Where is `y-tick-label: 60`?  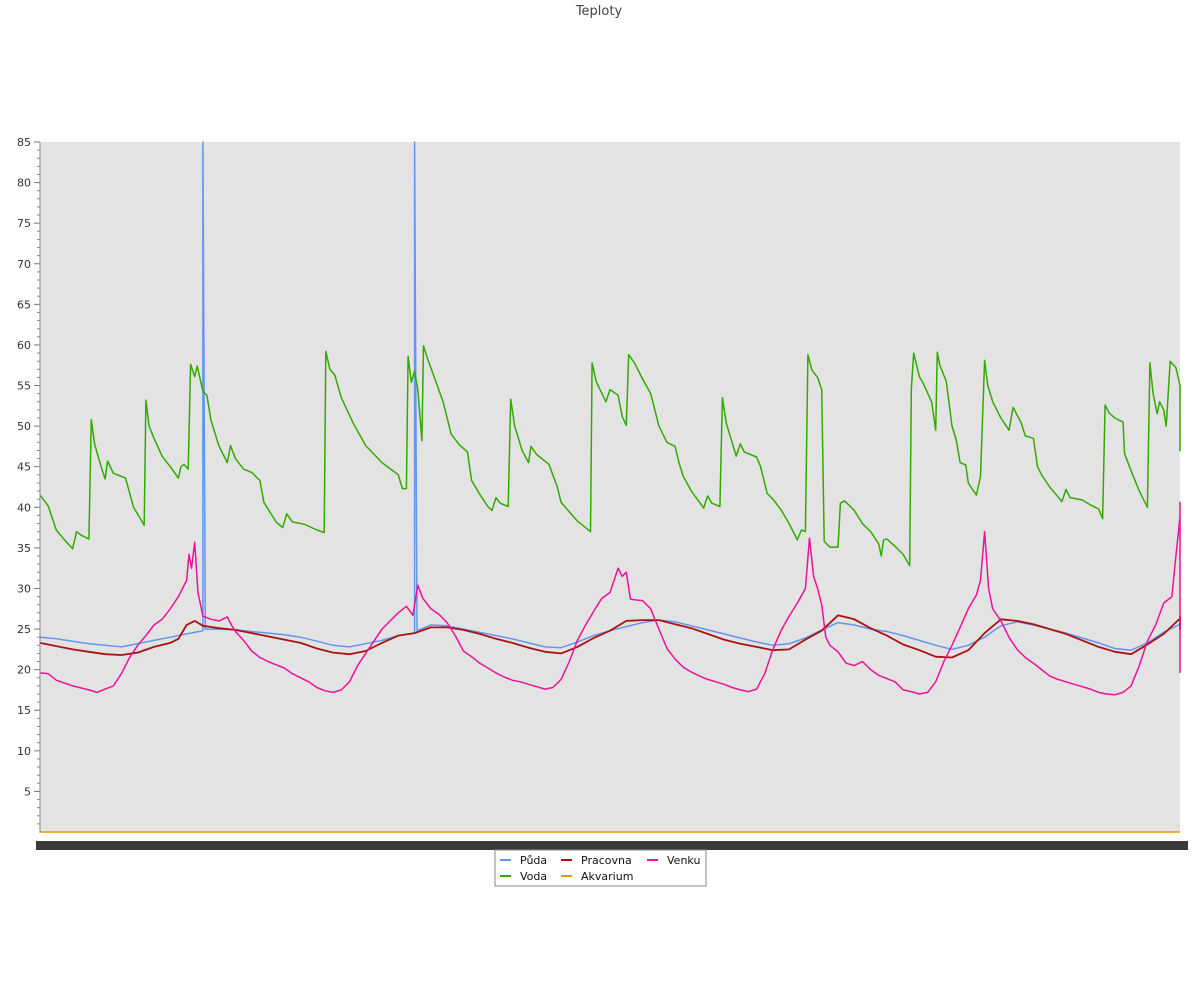 y-tick-label: 60 is located at coordinates (24, 345).